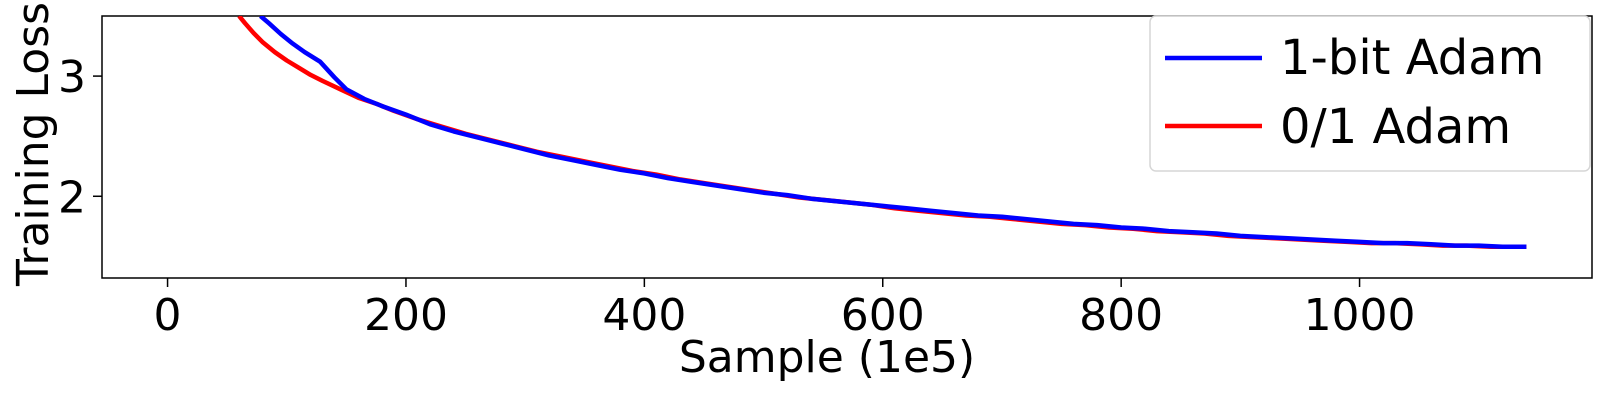 The width and height of the screenshot is (1600, 400). I want to click on x-tick-label-1000: 1000, so click(1360, 315).